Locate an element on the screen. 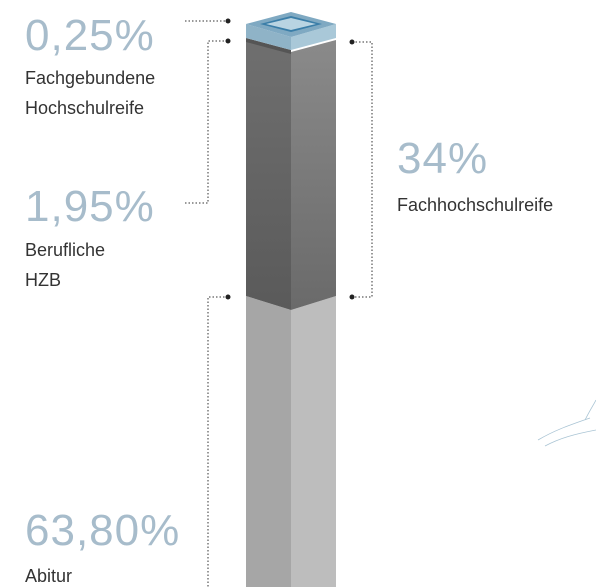 Image resolution: width=596 pixels, height=587 pixels. label: Abitur is located at coordinates (48, 576).